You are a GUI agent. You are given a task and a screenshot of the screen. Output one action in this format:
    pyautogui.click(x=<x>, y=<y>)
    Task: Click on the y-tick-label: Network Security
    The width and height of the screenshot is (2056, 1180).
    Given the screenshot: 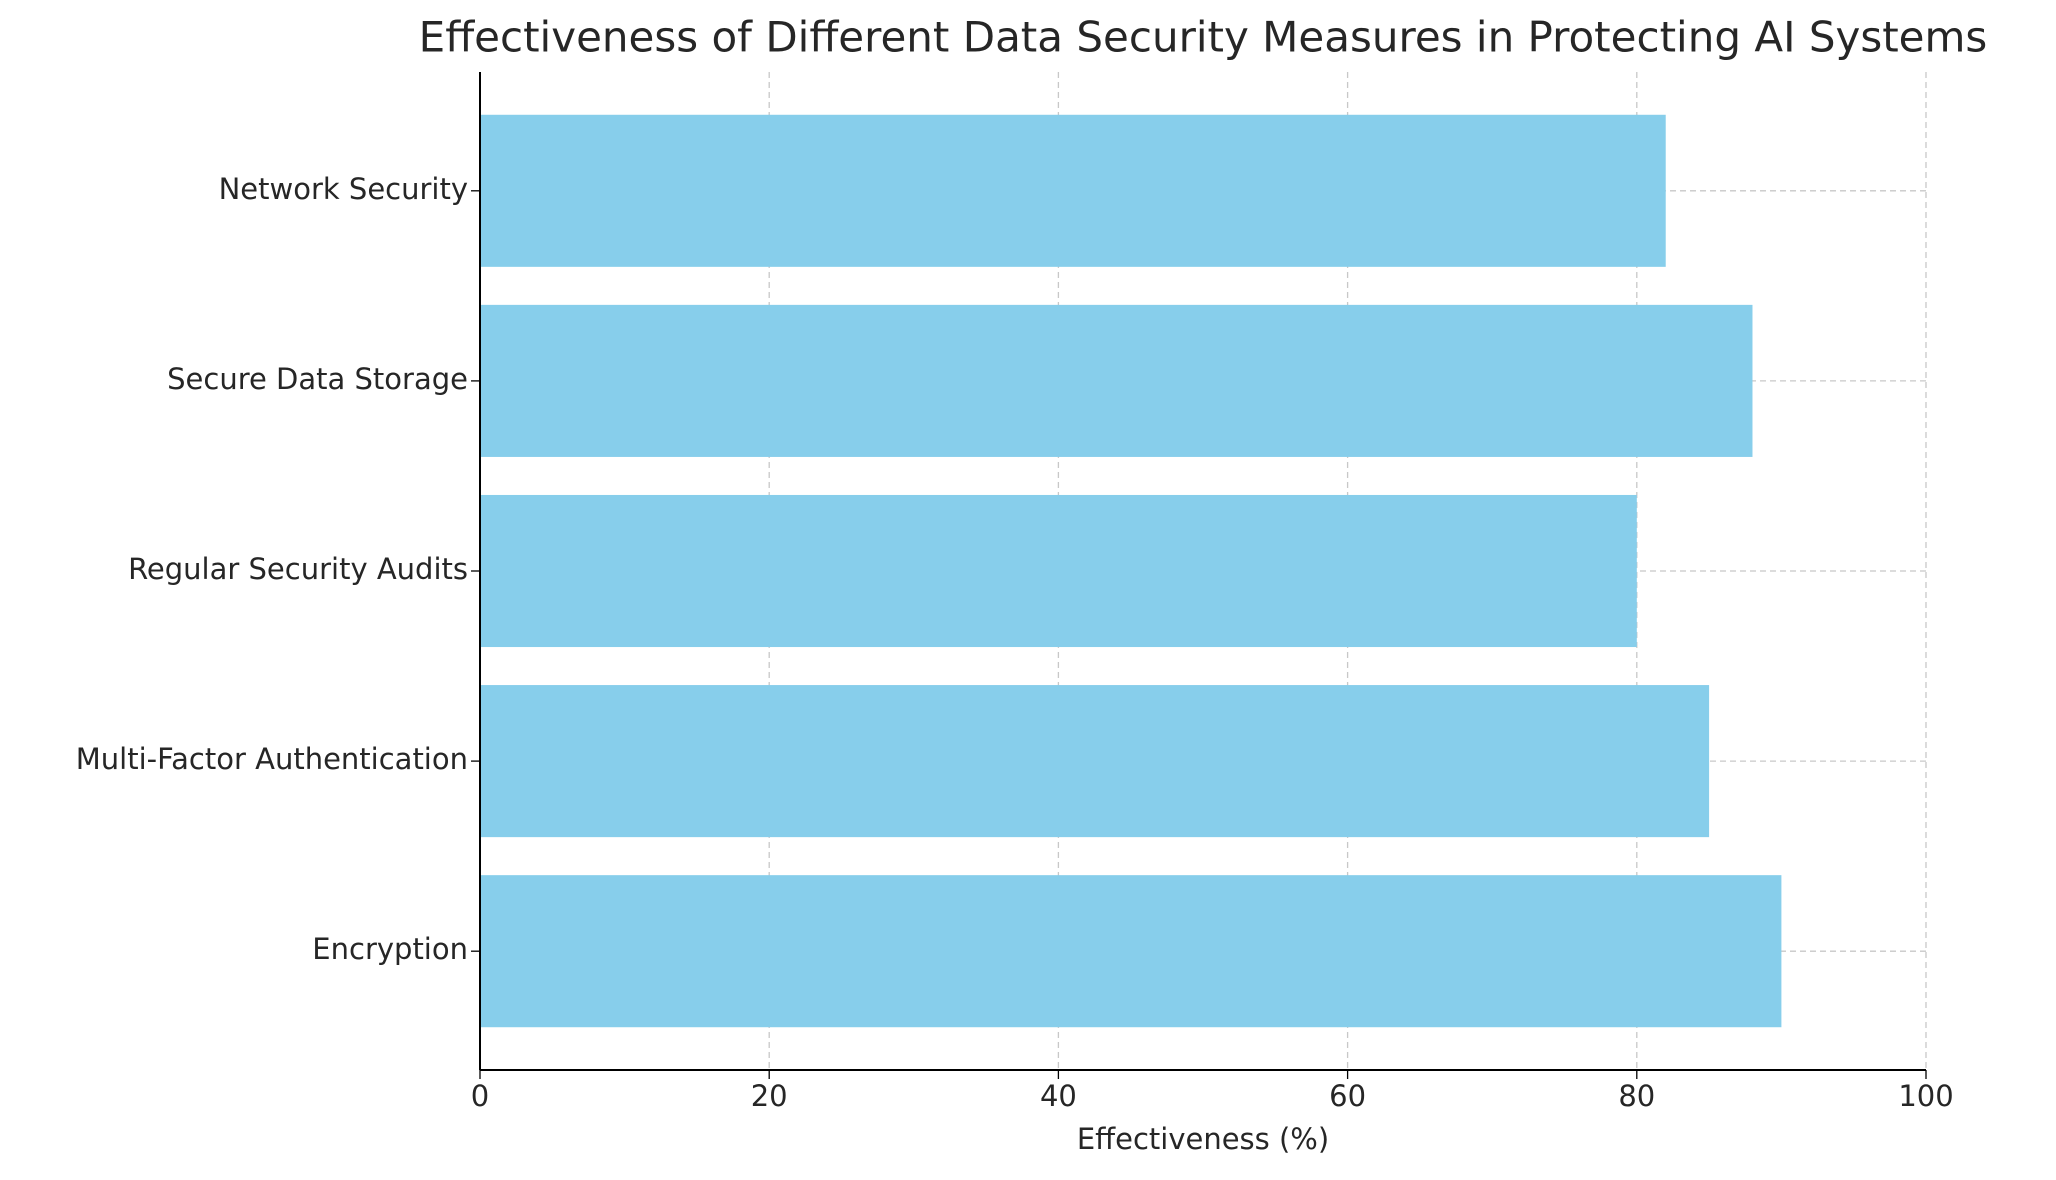 What is the action you would take?
    pyautogui.click(x=343, y=189)
    